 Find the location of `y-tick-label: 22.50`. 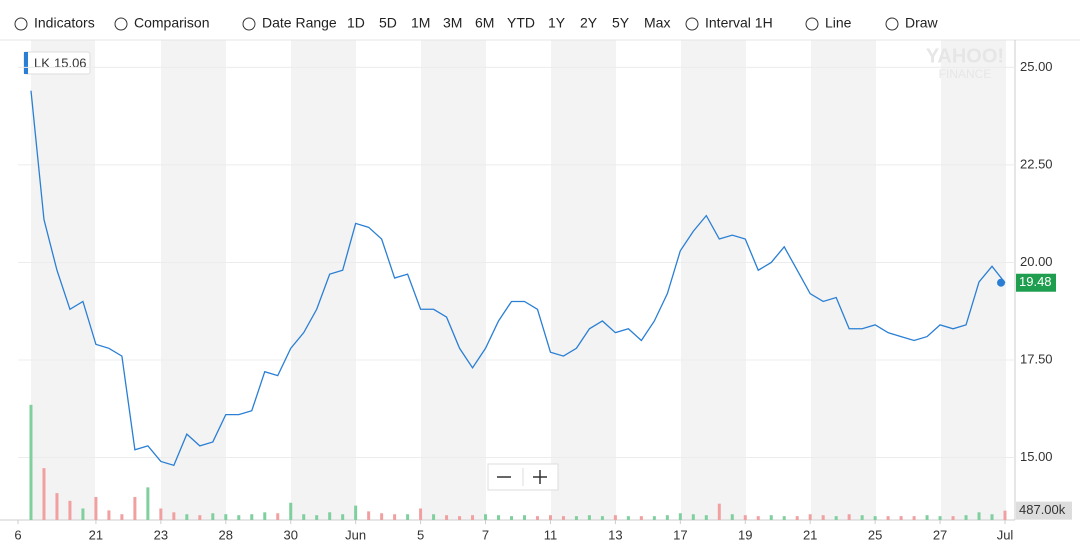

y-tick-label: 22.50 is located at coordinates (1036, 163).